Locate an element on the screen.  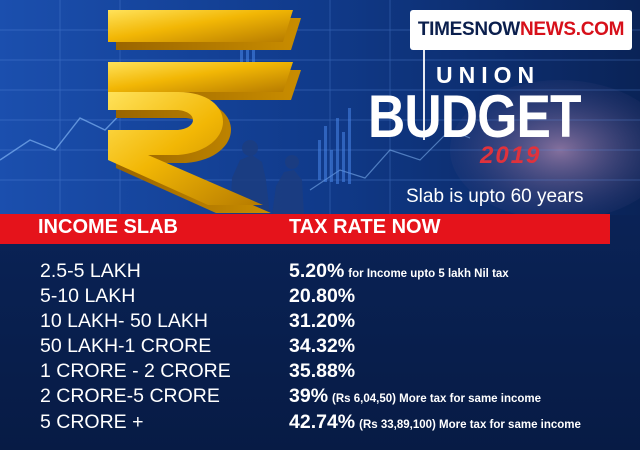
subtitle: Slab is upto 60 years is located at coordinates (495, 196).